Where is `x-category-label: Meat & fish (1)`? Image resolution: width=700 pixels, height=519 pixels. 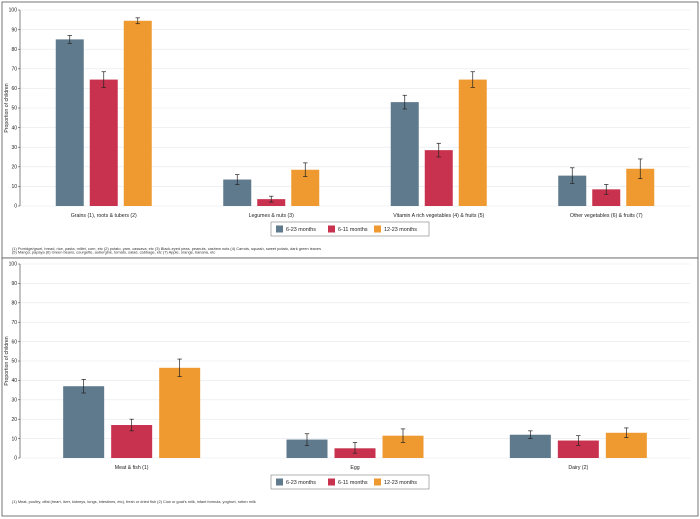
x-category-label: Meat & fish (1) is located at coordinates (132, 468).